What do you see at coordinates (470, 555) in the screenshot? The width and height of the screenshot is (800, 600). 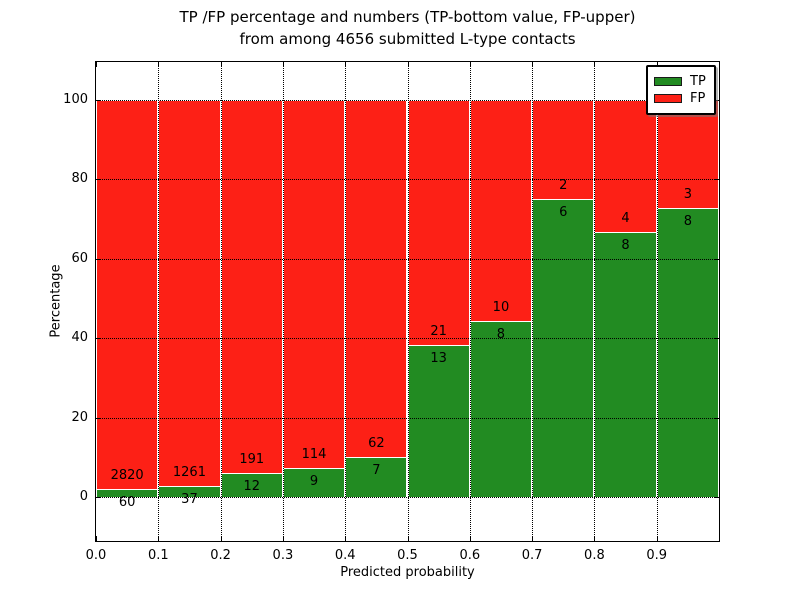 I see `x-tick-label: 0.6` at bounding box center [470, 555].